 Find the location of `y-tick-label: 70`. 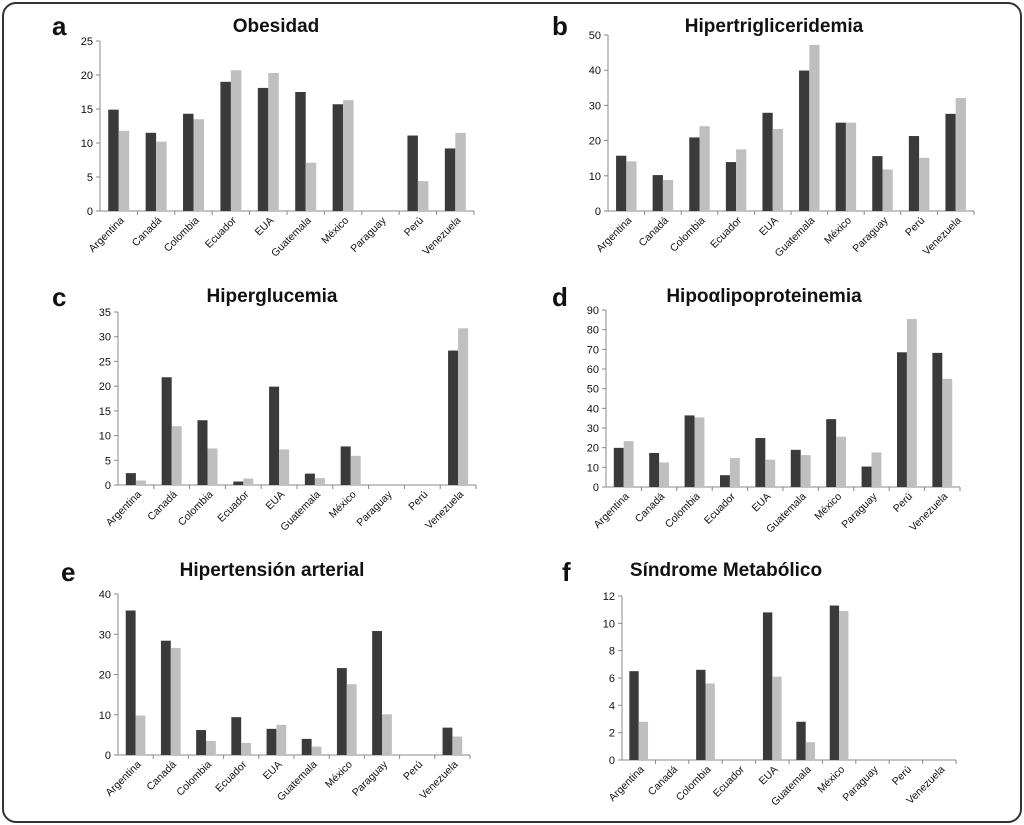

y-tick-label: 70 is located at coordinates (593, 350).